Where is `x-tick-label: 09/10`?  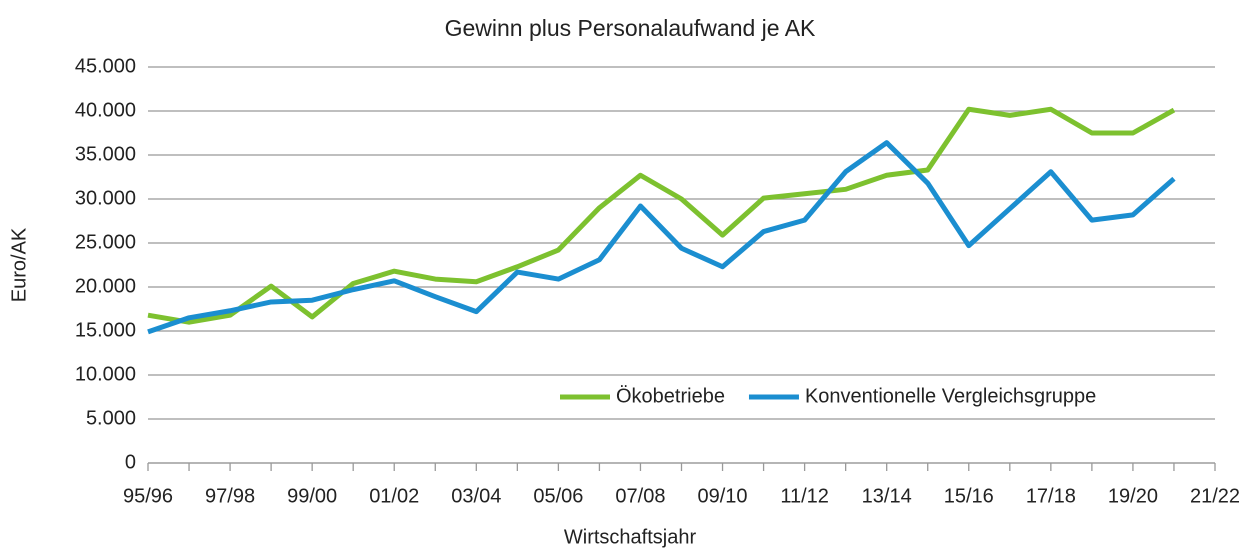 x-tick-label: 09/10 is located at coordinates (723, 496).